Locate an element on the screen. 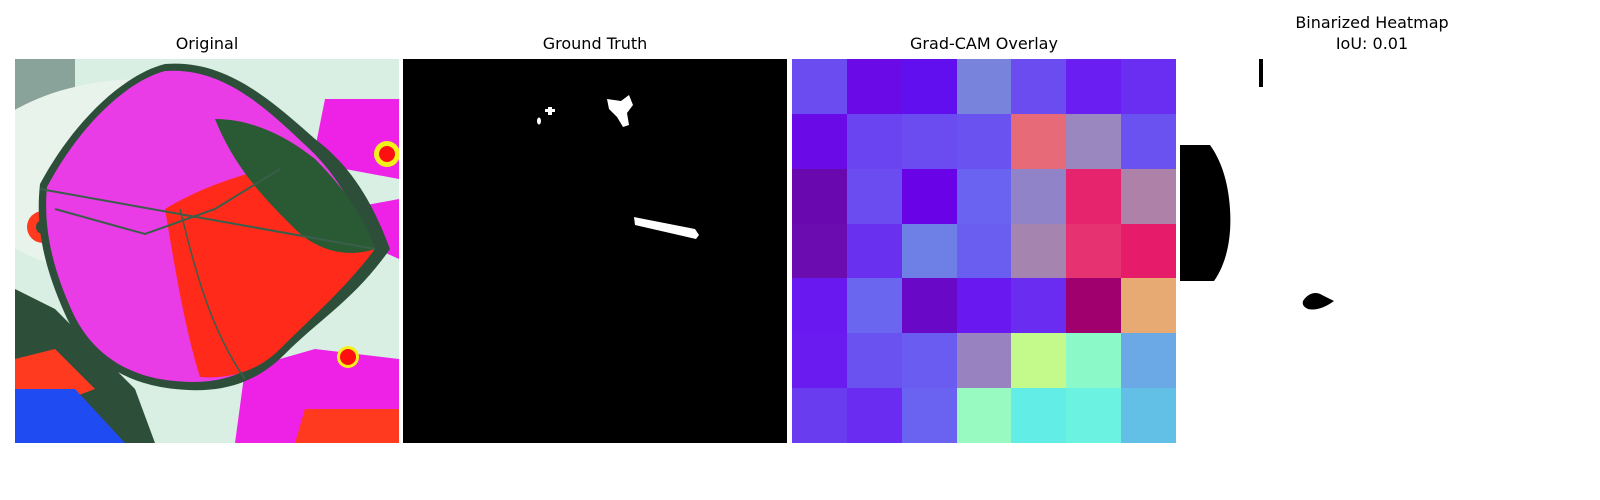 The image size is (1600, 500). binarized-title: Binarized Heatmap is located at coordinates (1372, 22).